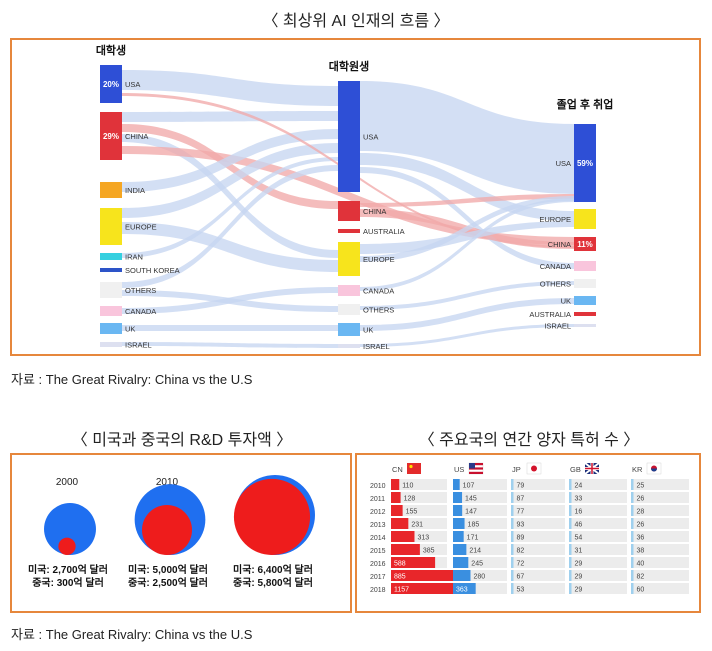 Image resolution: width=712 pixels, height=651 pixels. What do you see at coordinates (167, 530) in the screenshot?
I see `rd-cn-bubble-2010` at bounding box center [167, 530].